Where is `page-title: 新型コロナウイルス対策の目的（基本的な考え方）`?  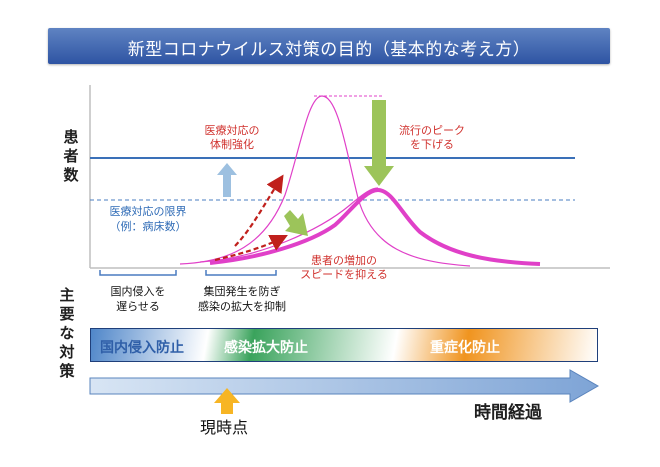
page-title: 新型コロナウイルス対策の目的（基本的な考え方） is located at coordinates (329, 50).